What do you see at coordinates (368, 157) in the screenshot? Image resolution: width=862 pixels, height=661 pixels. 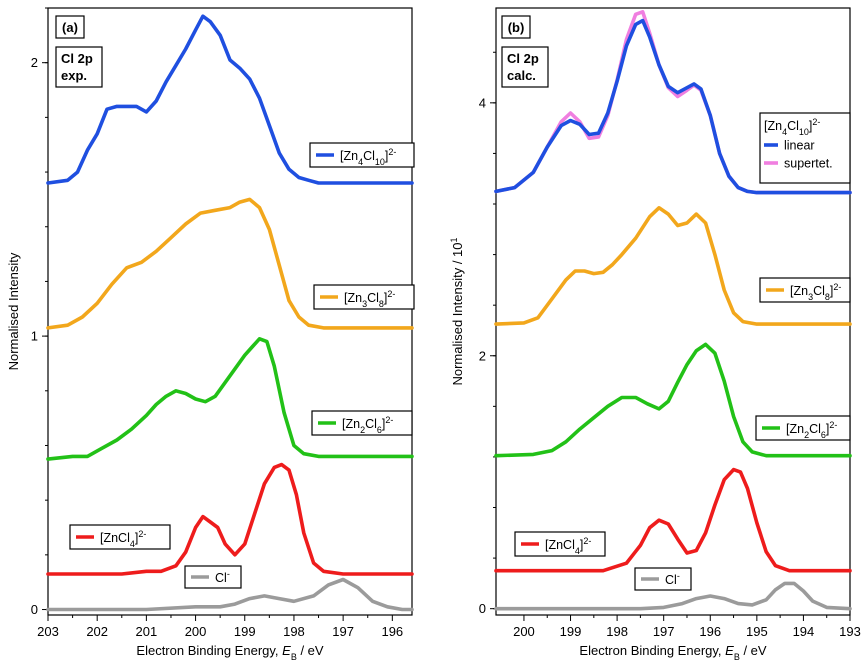 I see `legend-label: [Zn4Cl10]2-` at bounding box center [368, 157].